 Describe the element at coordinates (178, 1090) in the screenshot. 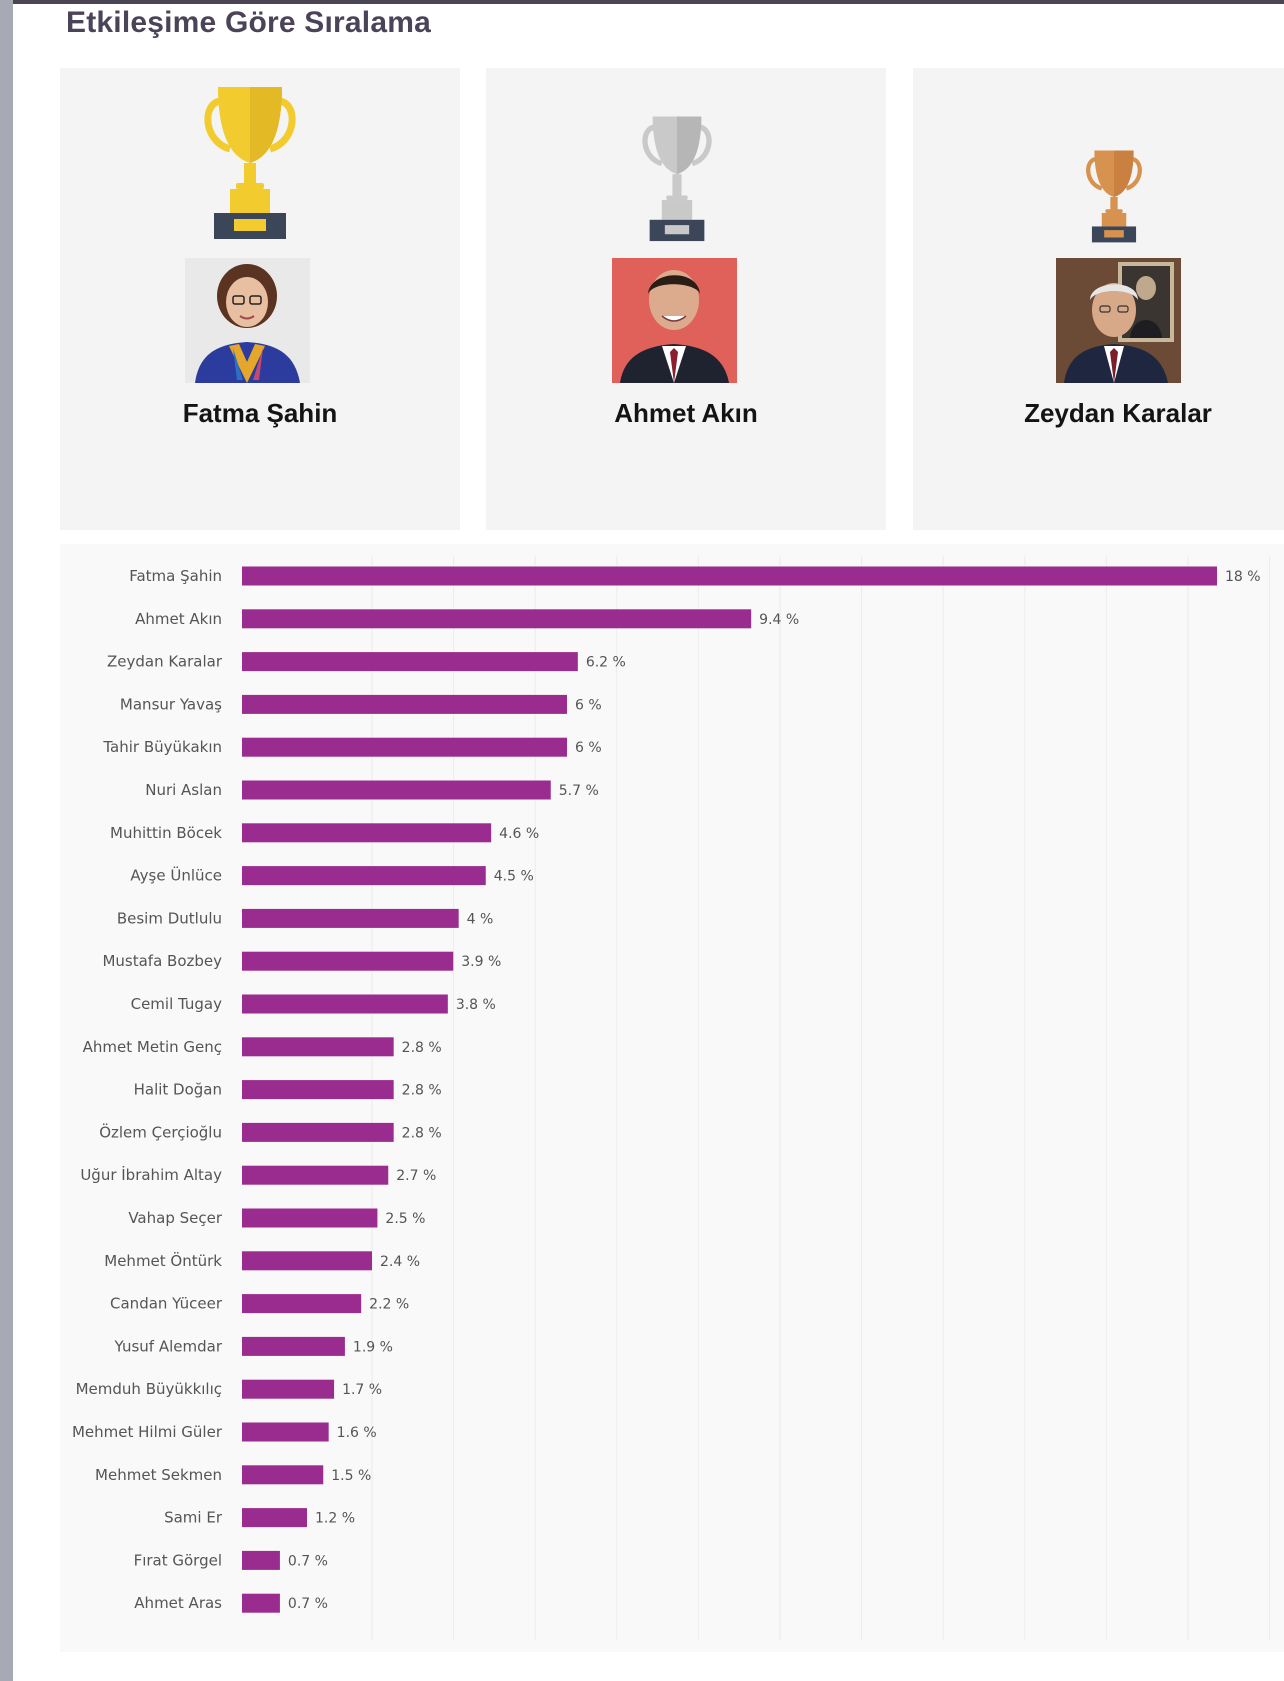

I see `category-label: Halit Doğan` at that location.